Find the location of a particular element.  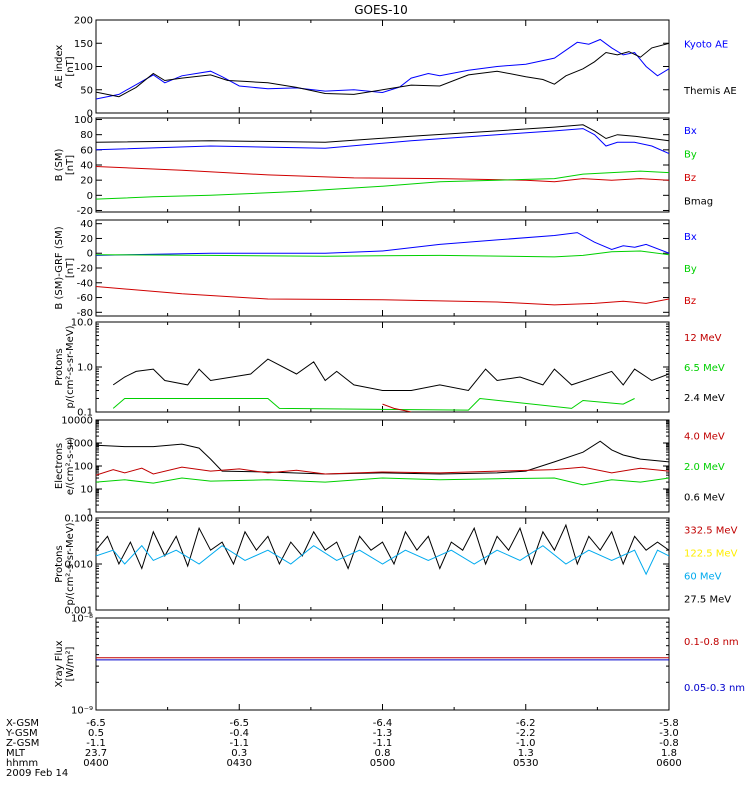

legend-entry: Themis AE is located at coordinates (710, 91).